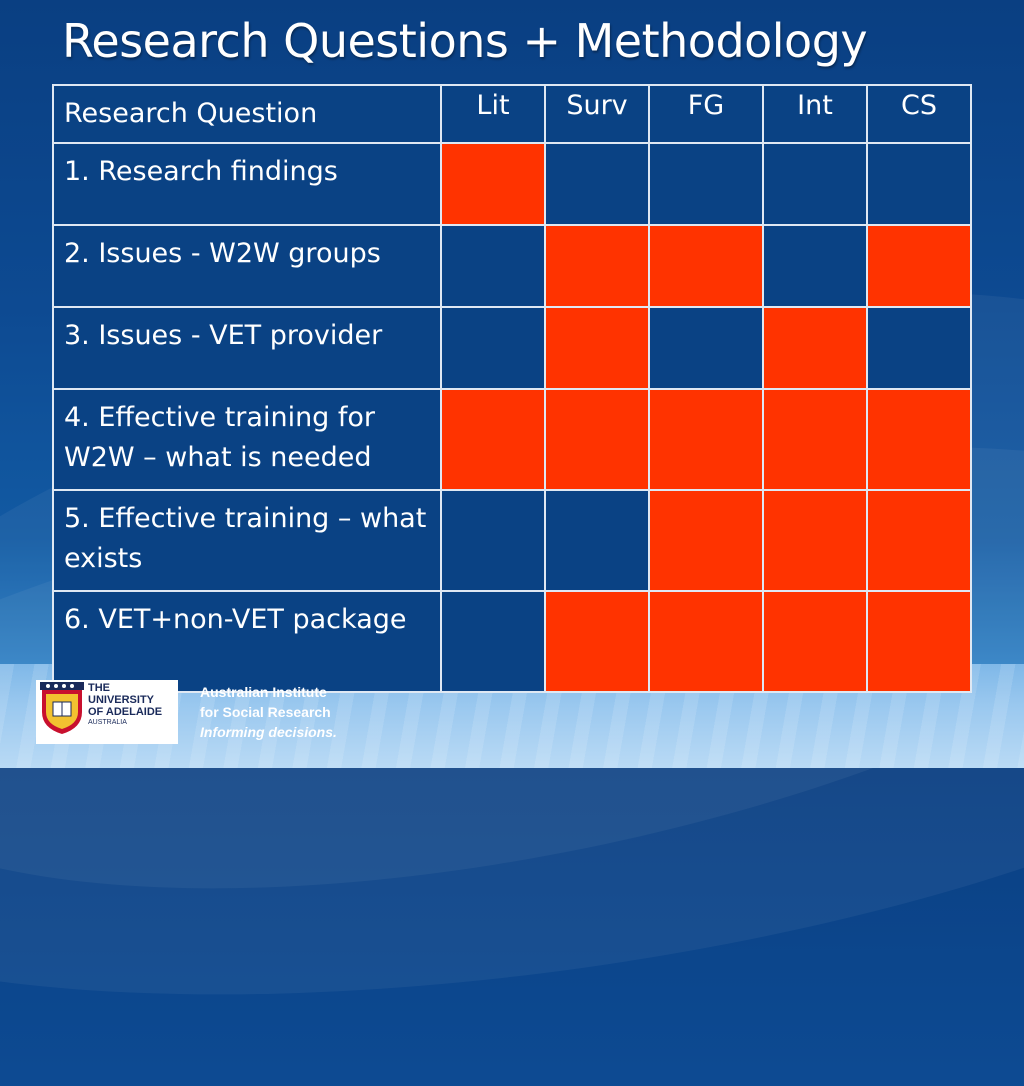  What do you see at coordinates (919, 114) in the screenshot?
I see `header-cs: CS` at bounding box center [919, 114].